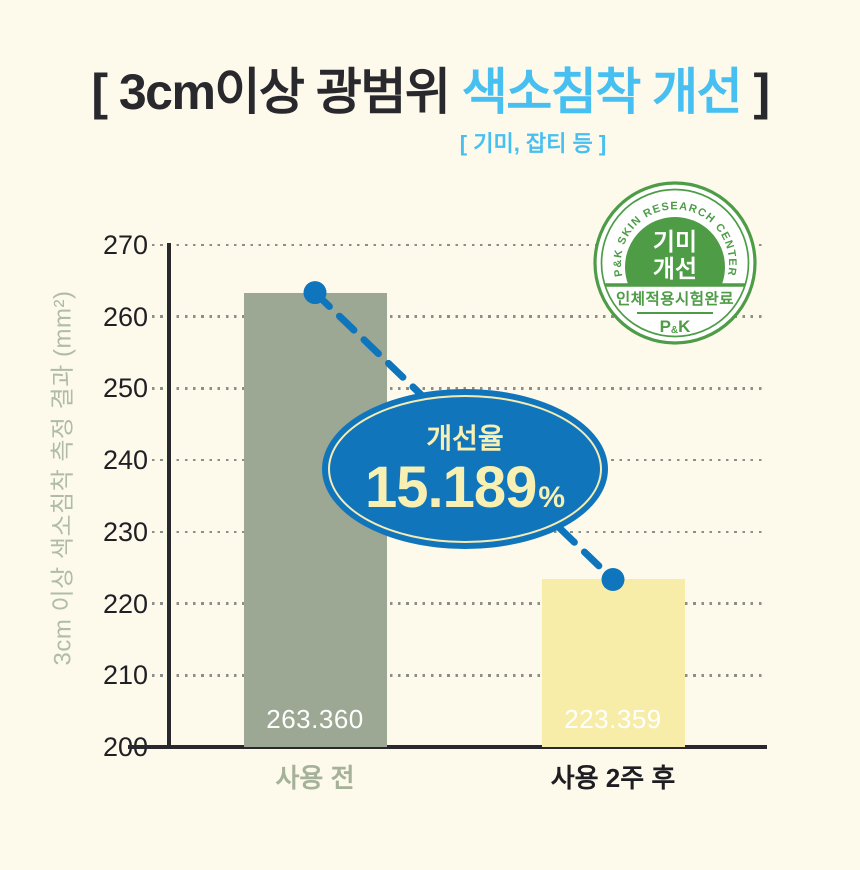 This screenshot has height=870, width=860. Describe the element at coordinates (125, 245) in the screenshot. I see `y-tick-270: 270` at that location.